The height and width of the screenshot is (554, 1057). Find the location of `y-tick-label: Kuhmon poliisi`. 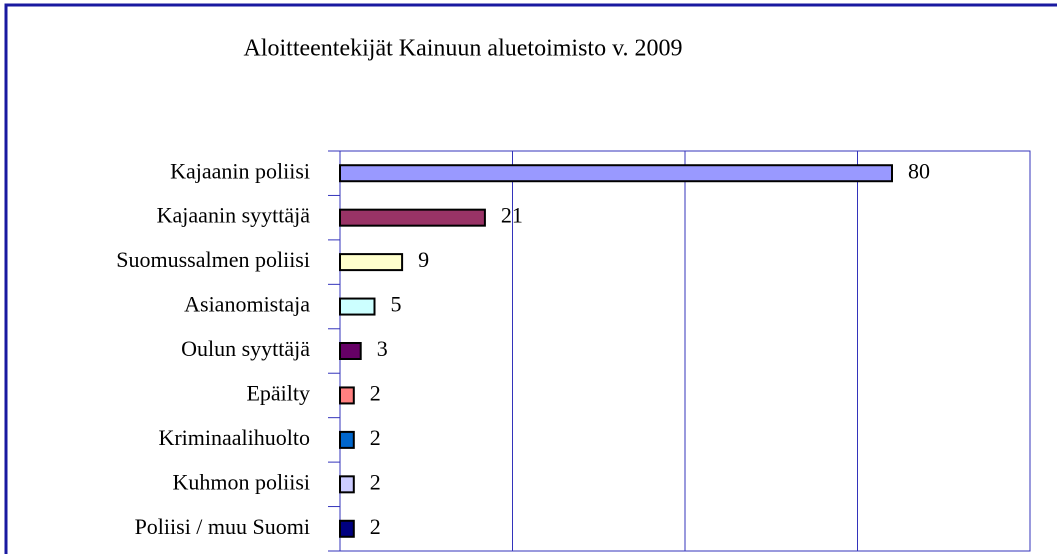

y-tick-label: Kuhmon poliisi is located at coordinates (241, 481).